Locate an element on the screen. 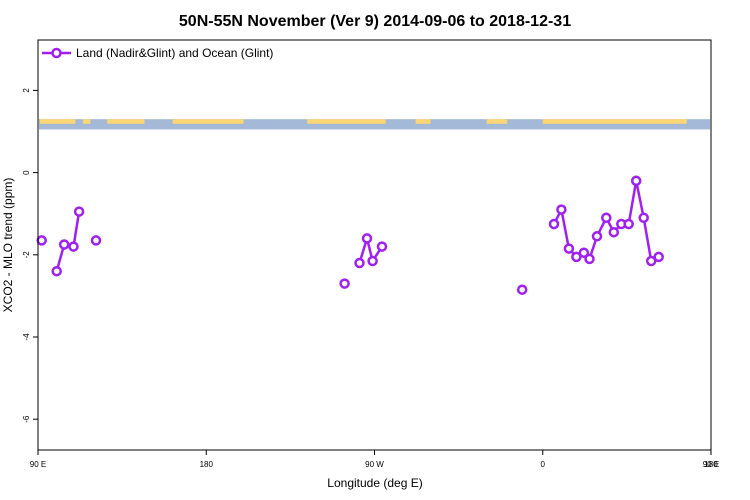  x-axis-label: Longitude (deg E) is located at coordinates (374, 483).